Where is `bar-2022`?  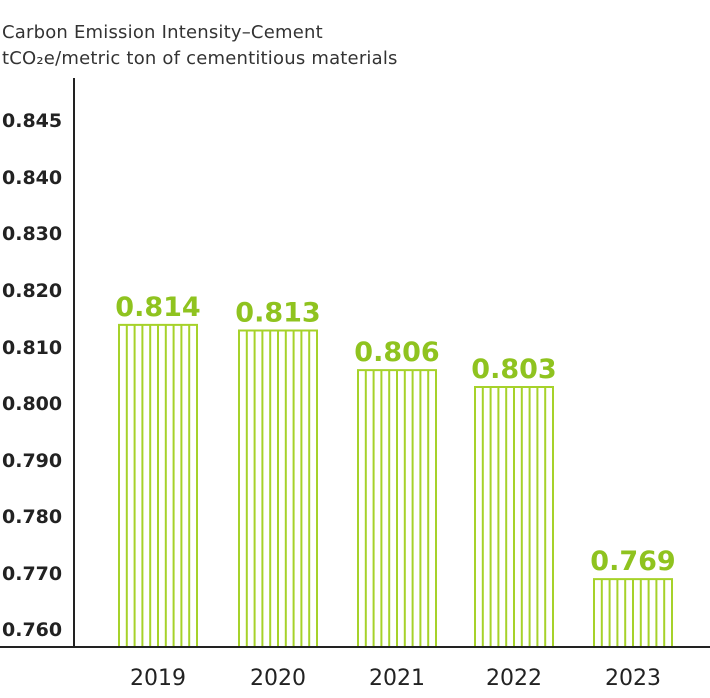
bar-2022 is located at coordinates (514, 516).